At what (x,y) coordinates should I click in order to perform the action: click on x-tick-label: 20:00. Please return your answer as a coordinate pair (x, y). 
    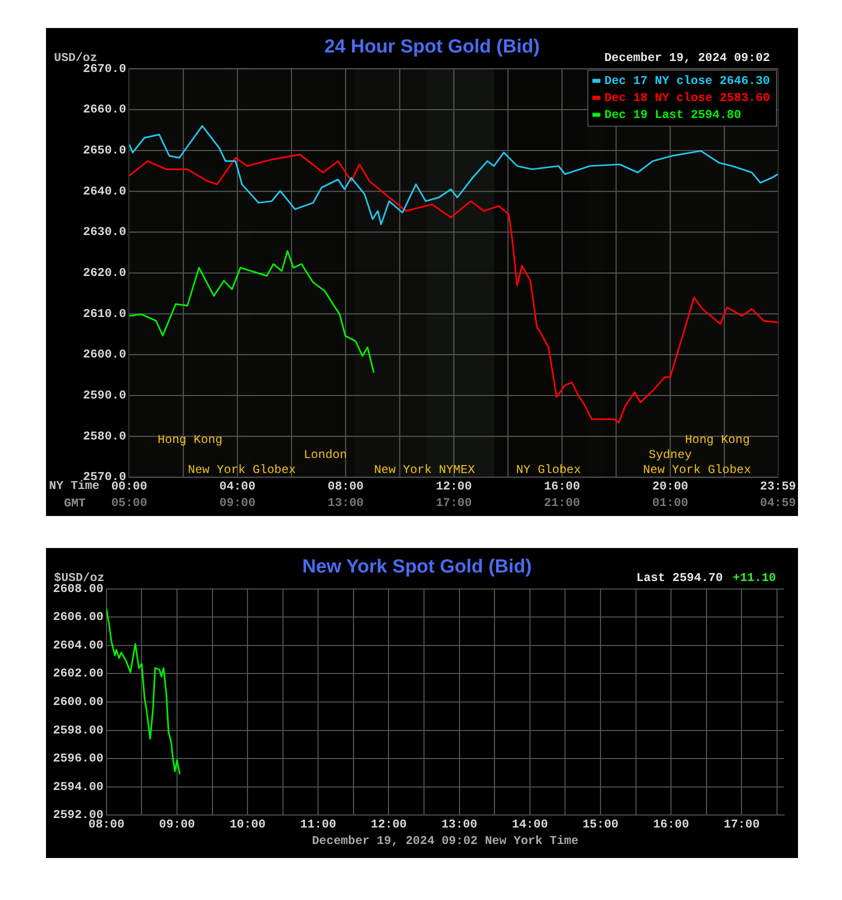
    Looking at the image, I should click on (670, 486).